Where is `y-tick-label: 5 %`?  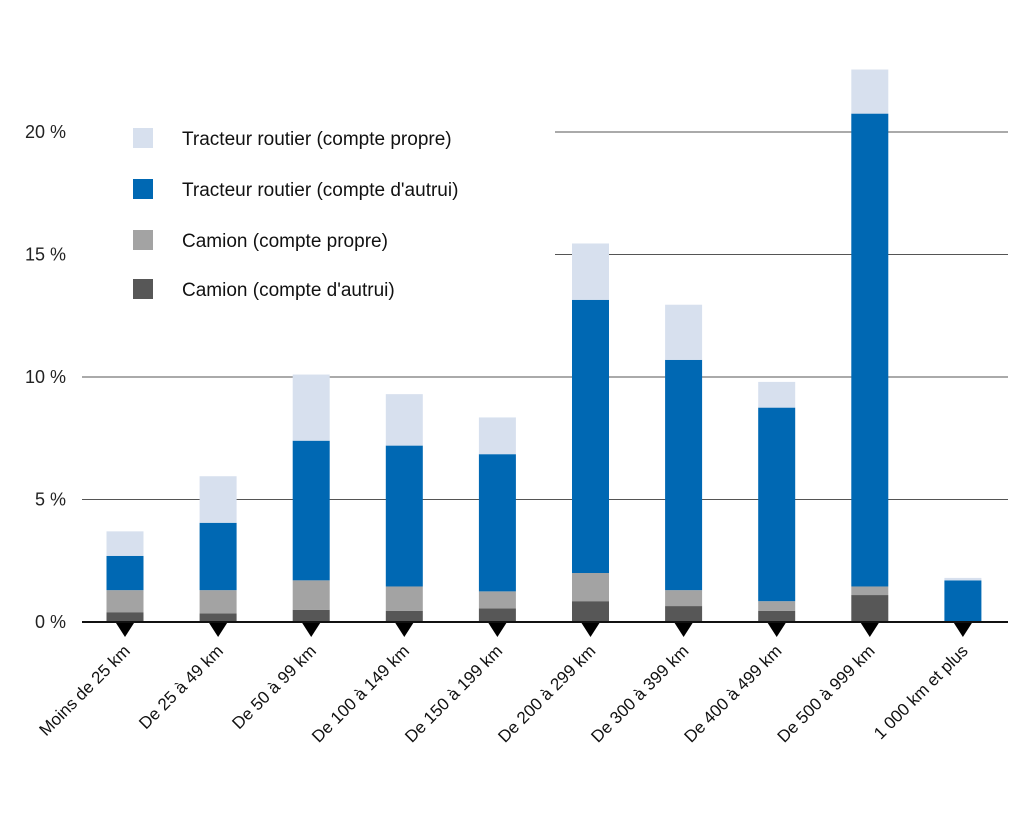
y-tick-label: 5 % is located at coordinates (50, 500).